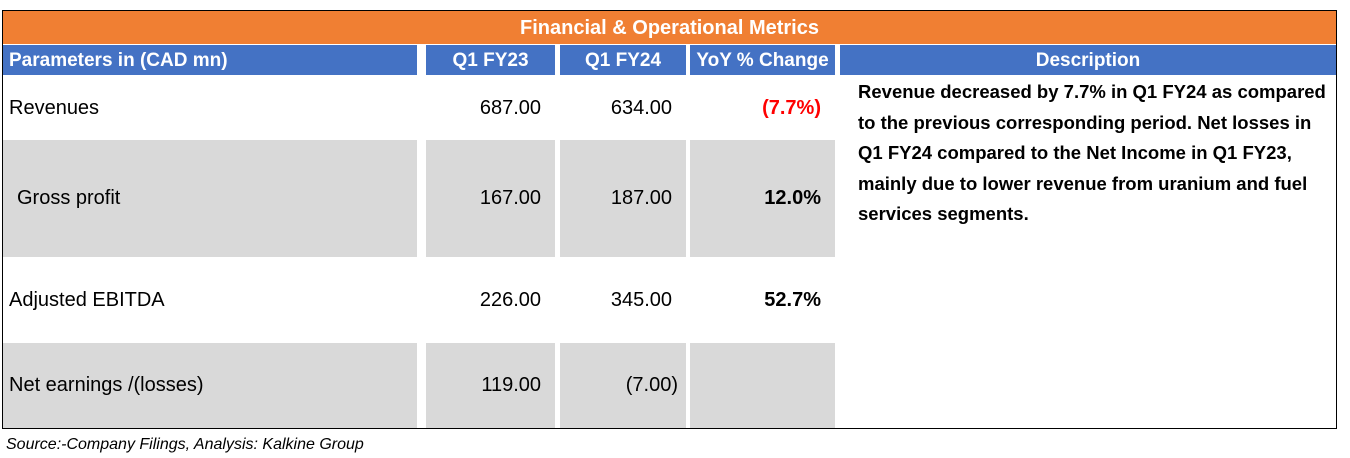 This screenshot has width=1350, height=458. Describe the element at coordinates (69, 198) in the screenshot. I see `gross-profit-label: Gross profit` at that location.